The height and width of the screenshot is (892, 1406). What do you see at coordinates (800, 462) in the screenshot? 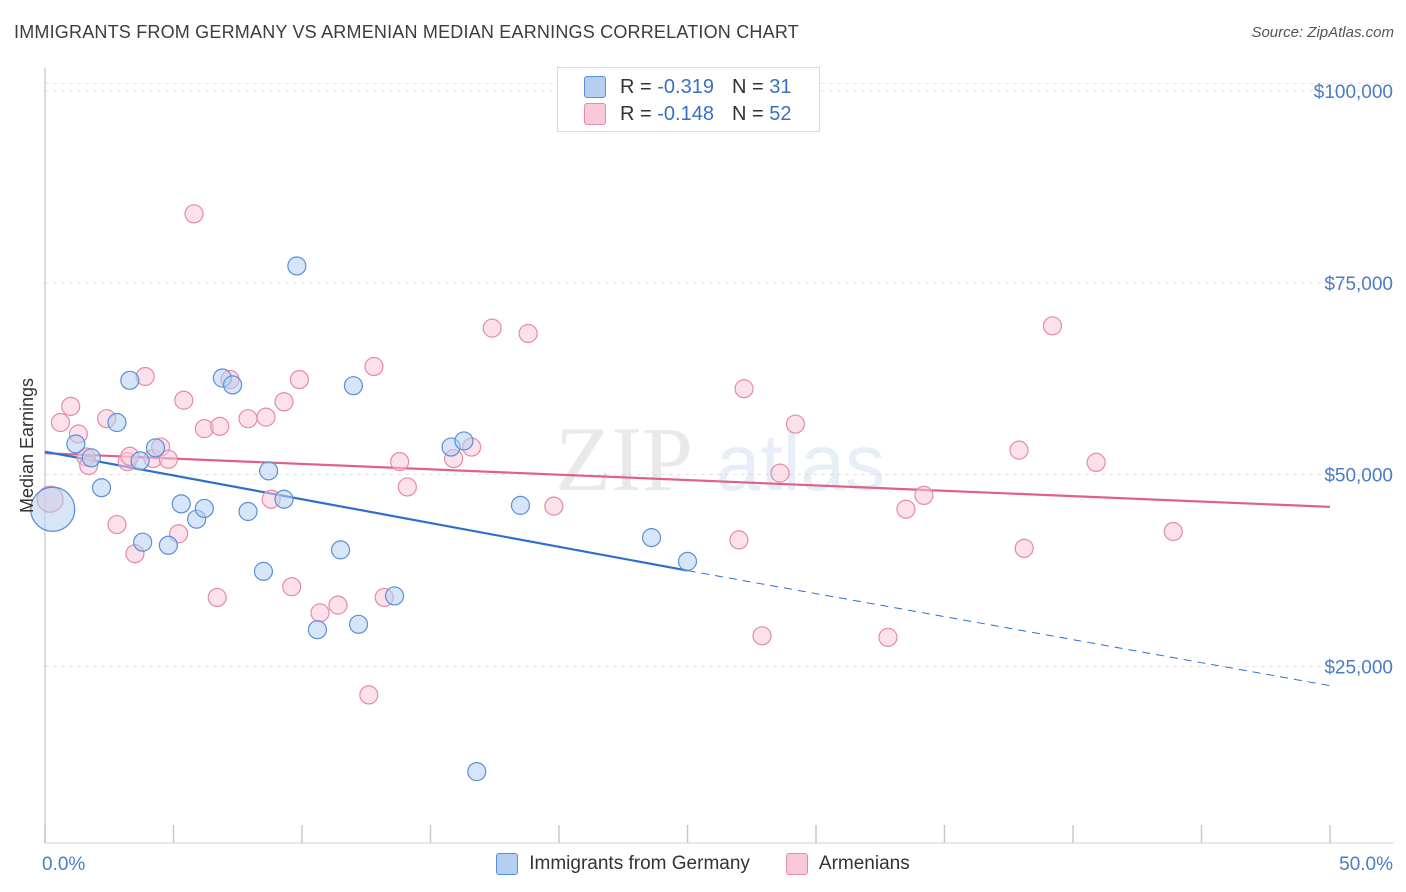
I see `watermark-atlas: atlas` at bounding box center [800, 462].